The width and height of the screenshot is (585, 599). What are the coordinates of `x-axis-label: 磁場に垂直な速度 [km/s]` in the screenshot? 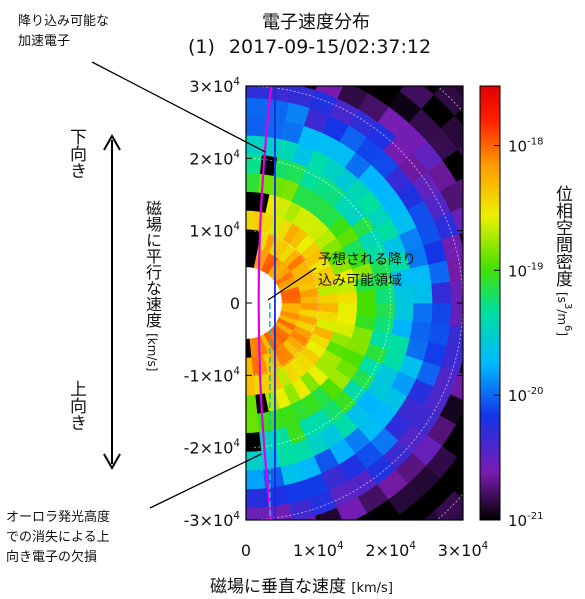 It's located at (301, 584).